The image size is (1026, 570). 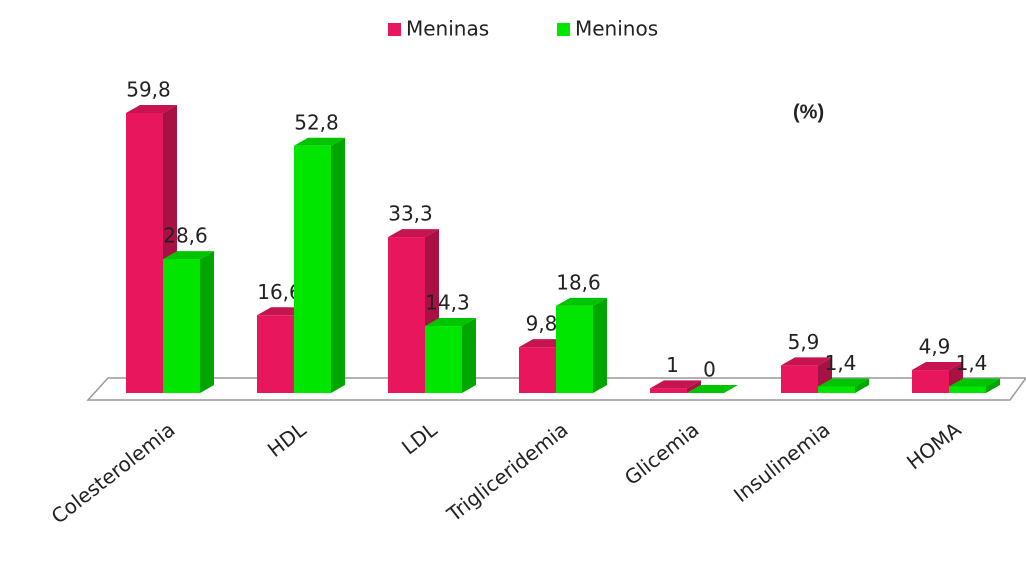 I want to click on value-label: 52,8, so click(x=316, y=122).